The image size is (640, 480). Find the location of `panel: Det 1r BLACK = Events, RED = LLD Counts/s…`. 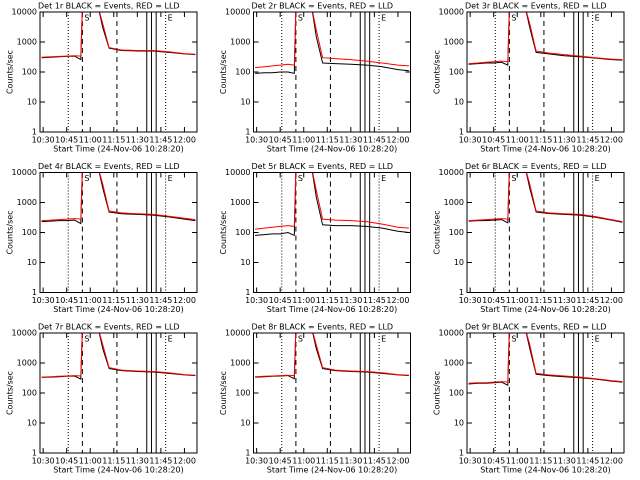

panel: Det 1r BLACK = Events, RED = LLD Counts/s… is located at coordinates (102, 78).